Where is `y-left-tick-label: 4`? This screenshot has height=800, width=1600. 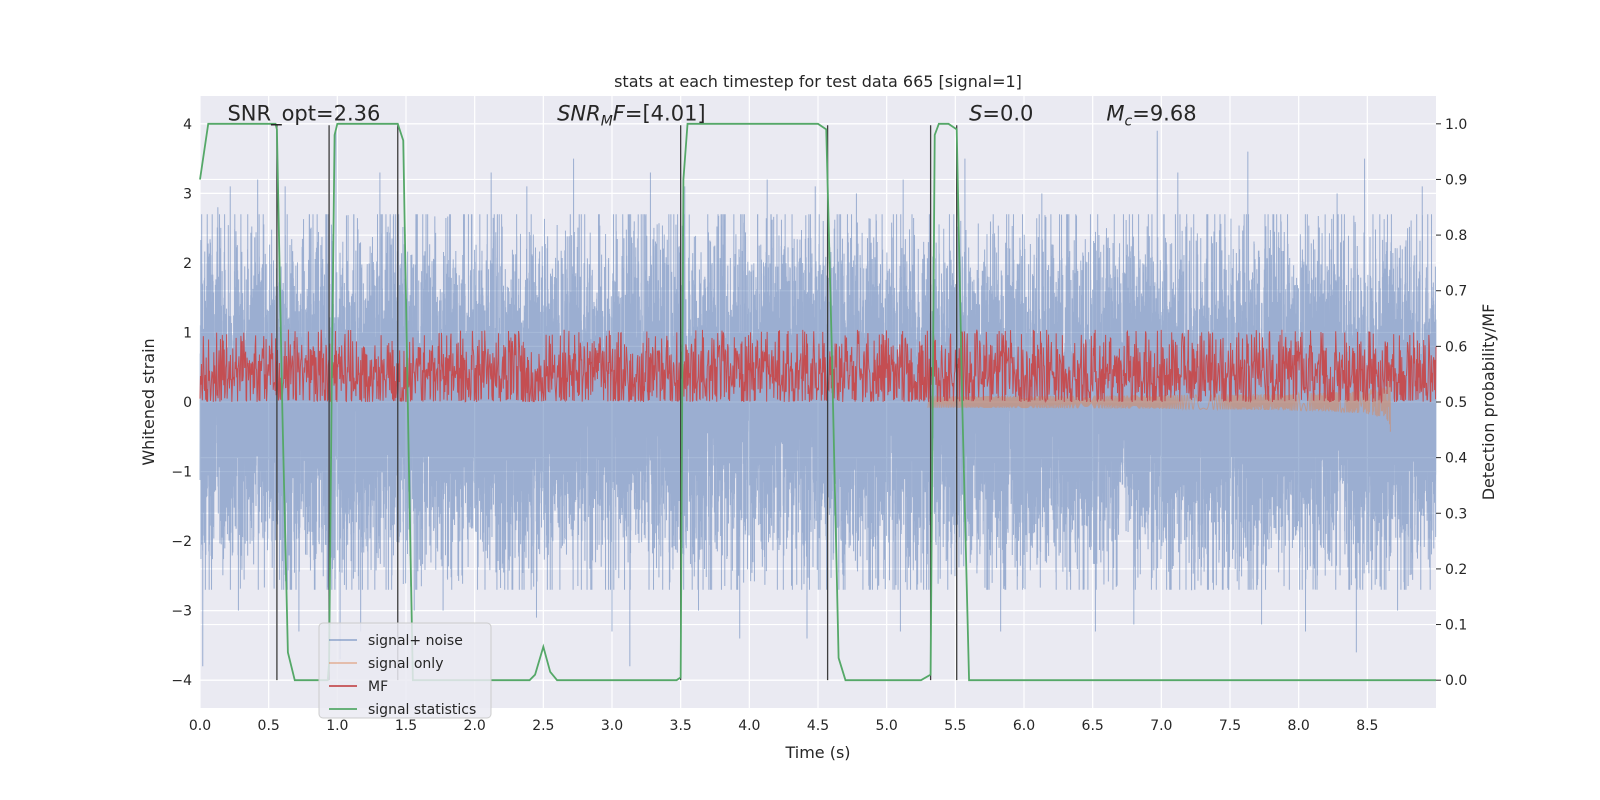 y-left-tick-label: 4 is located at coordinates (187, 125).